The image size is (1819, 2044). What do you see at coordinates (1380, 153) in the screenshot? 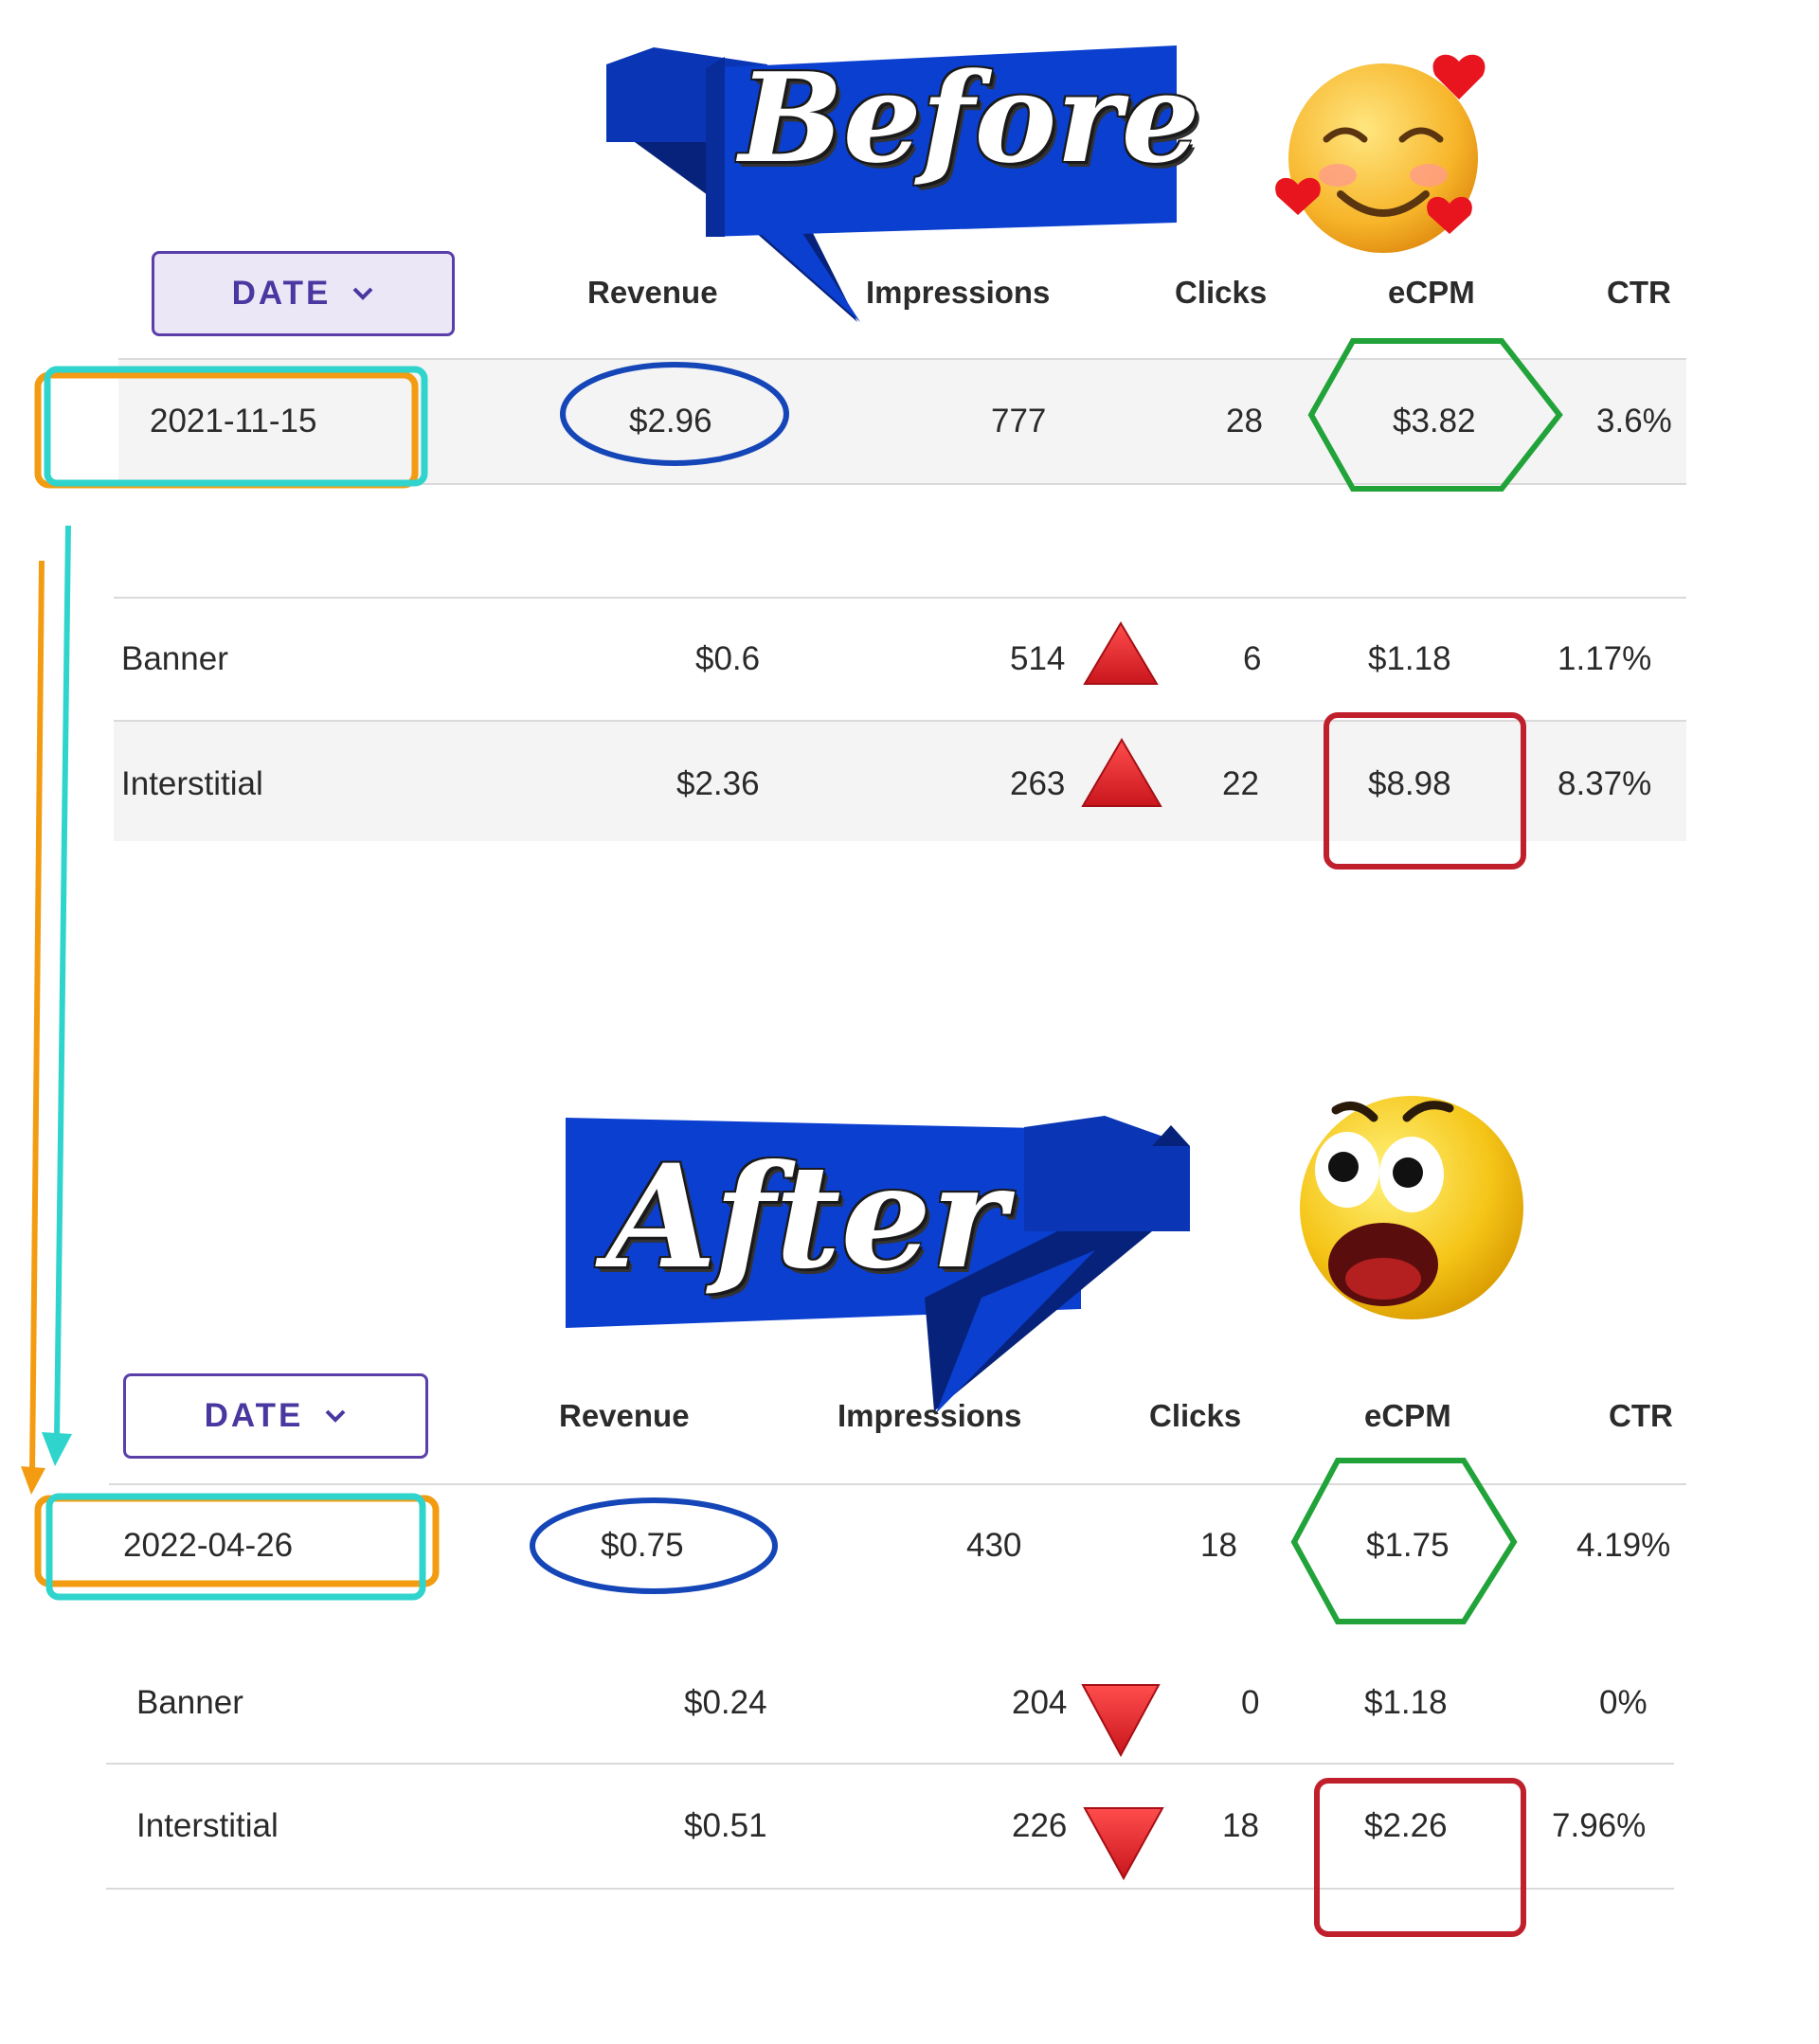
I see `smiling-face-with-hearts-icon` at bounding box center [1380, 153].